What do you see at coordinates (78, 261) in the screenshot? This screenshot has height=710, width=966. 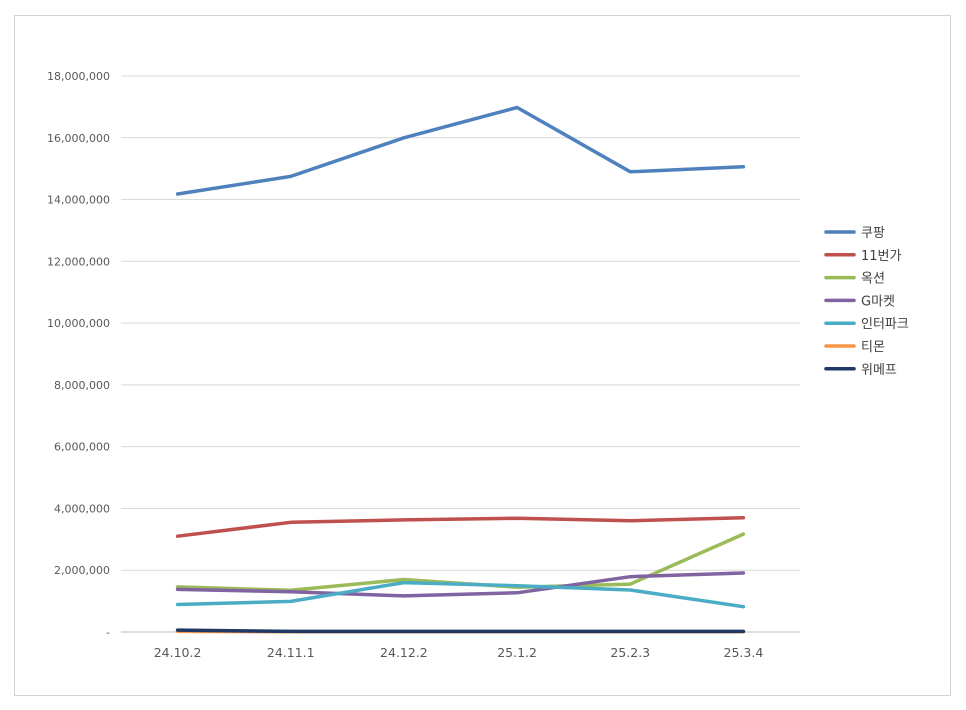 I see `y-tick-label: 12,000,000` at bounding box center [78, 261].